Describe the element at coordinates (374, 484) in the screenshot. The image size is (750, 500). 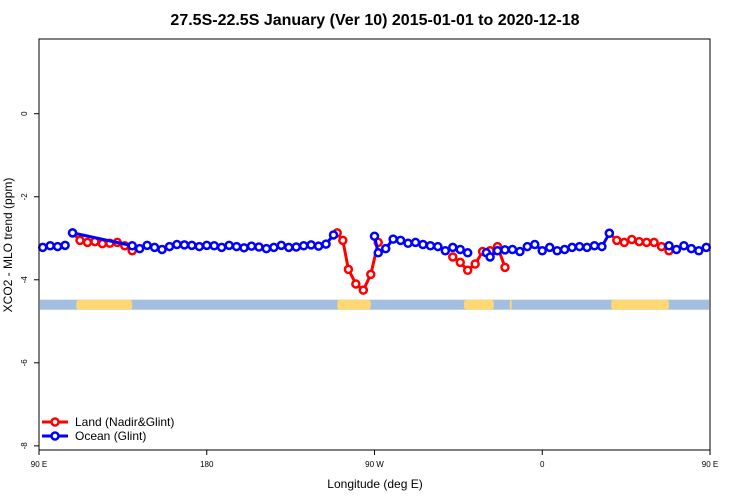
I see `x-axis-label: Longitude (deg E)` at that location.